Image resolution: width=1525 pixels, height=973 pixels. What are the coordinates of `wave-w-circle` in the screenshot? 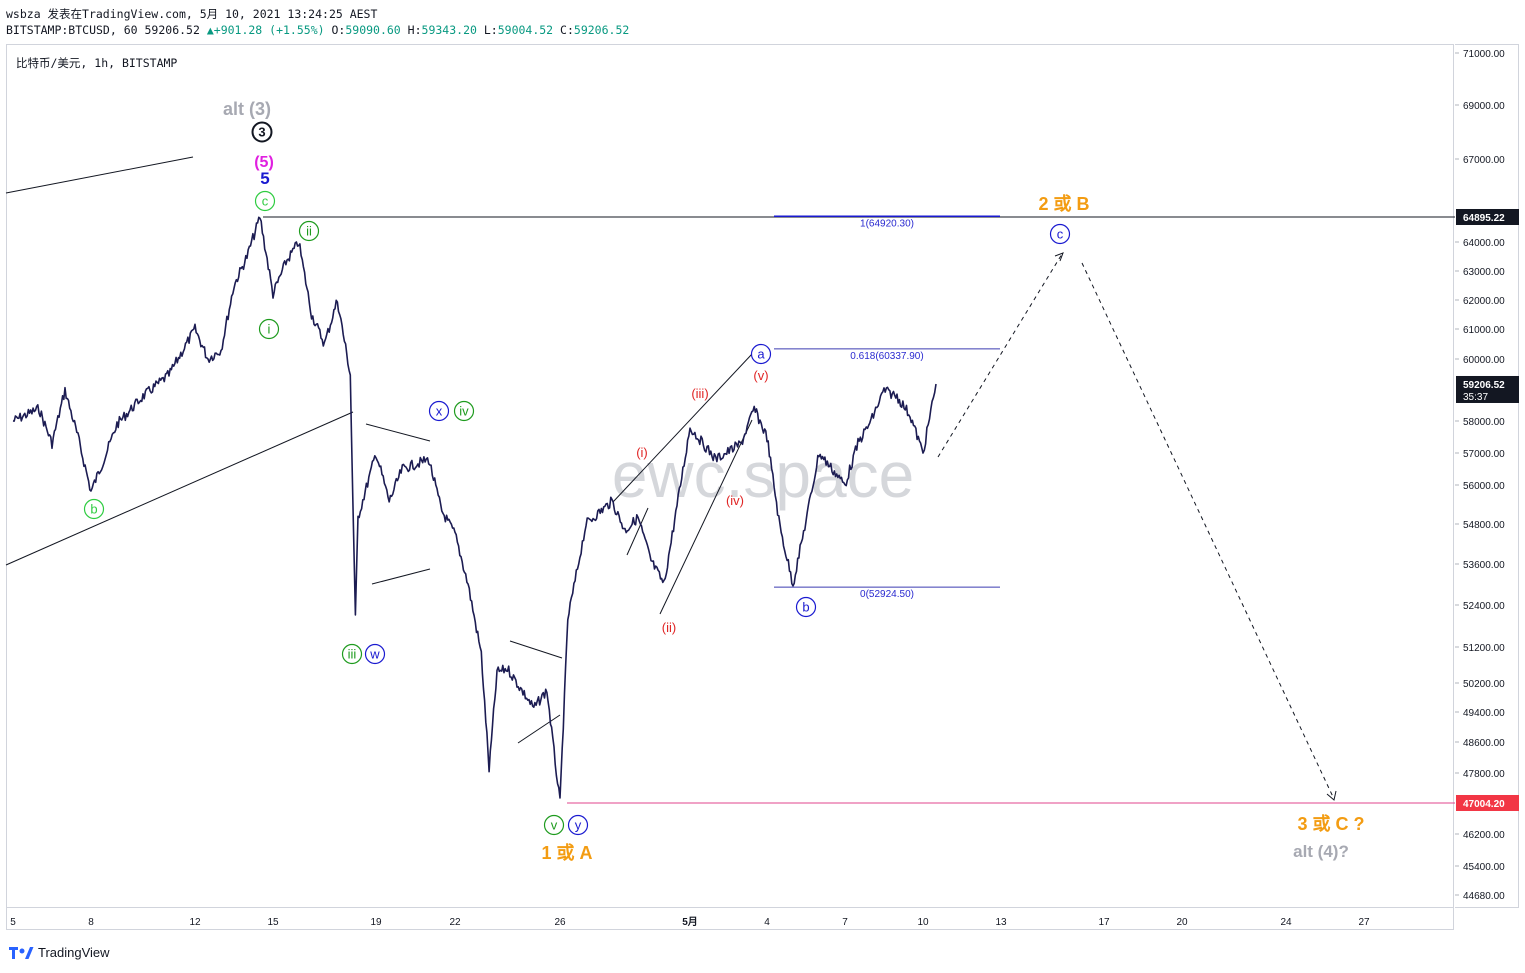 It's located at (375, 654).